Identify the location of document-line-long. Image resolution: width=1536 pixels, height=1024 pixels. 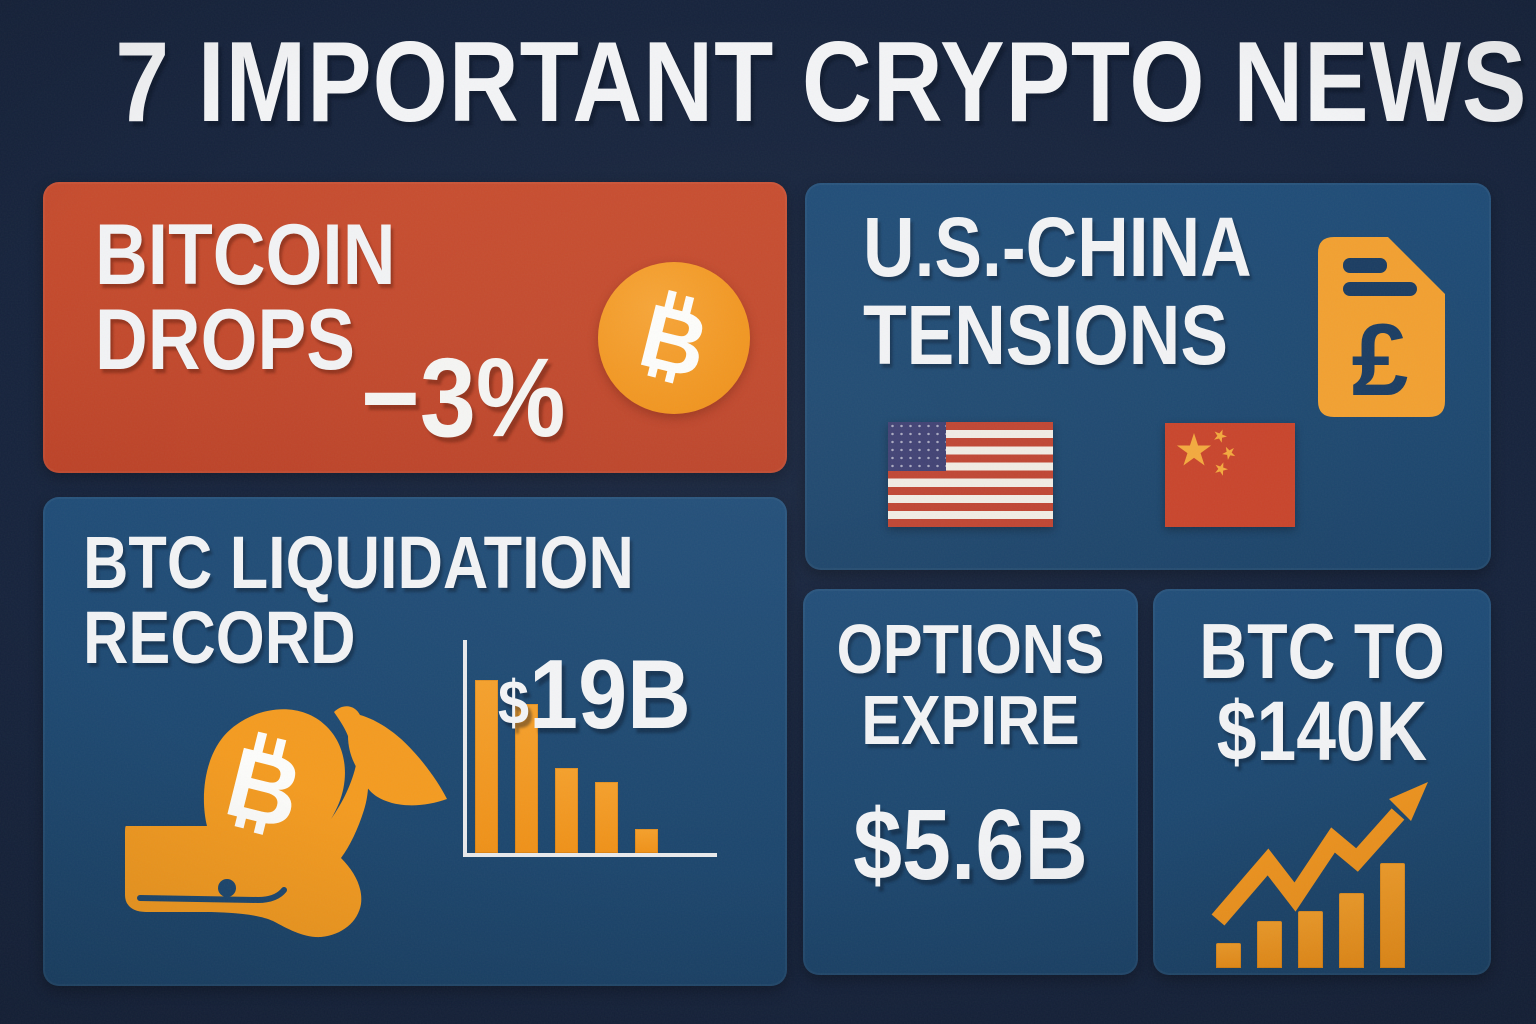
(1380, 289).